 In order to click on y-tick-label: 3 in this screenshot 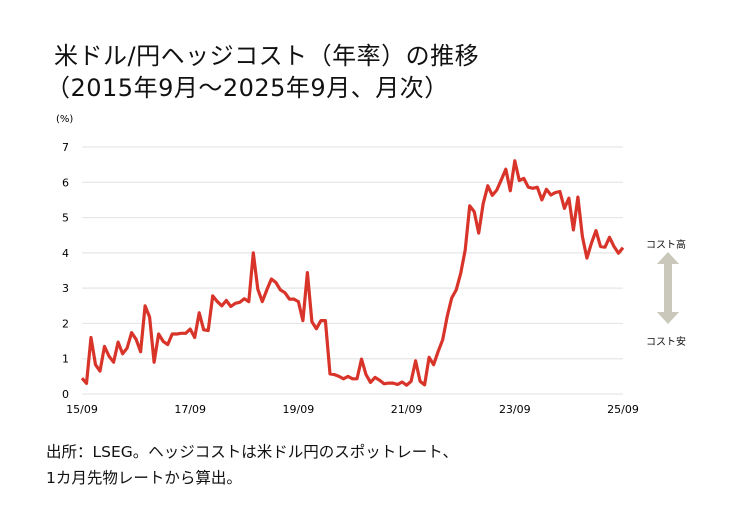, I will do `click(65, 288)`.